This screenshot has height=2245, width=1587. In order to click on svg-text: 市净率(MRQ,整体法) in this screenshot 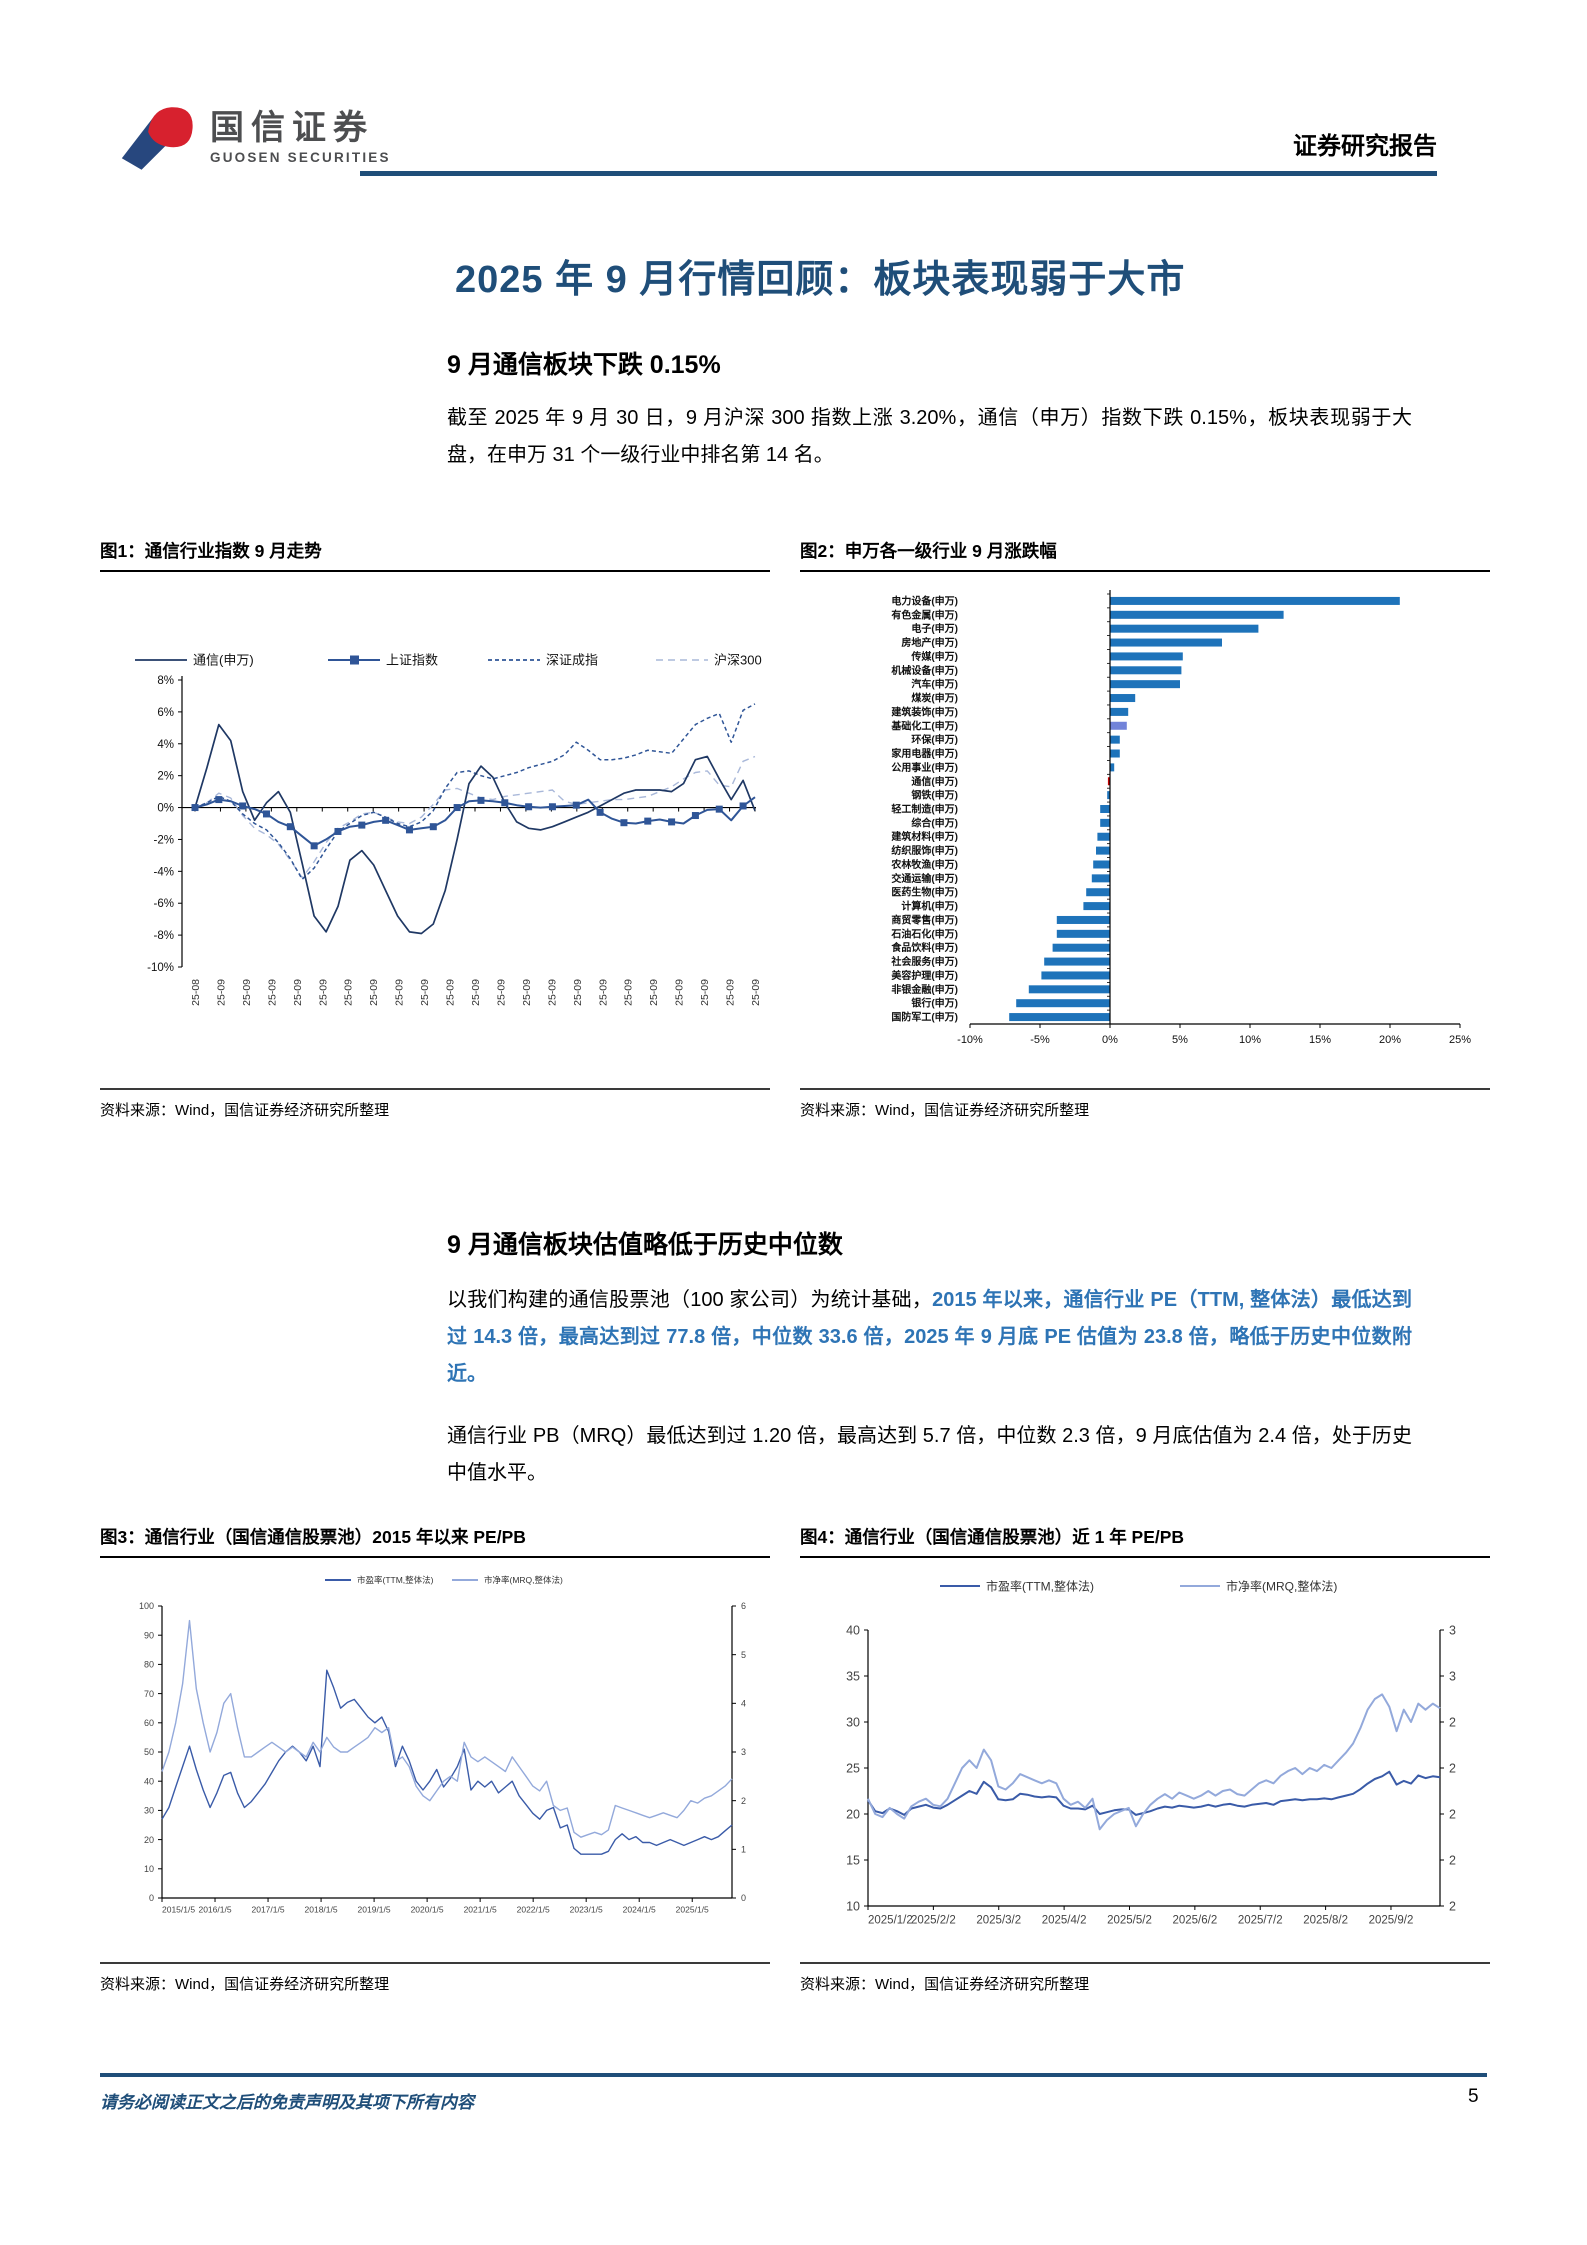, I will do `click(523, 1580)`.